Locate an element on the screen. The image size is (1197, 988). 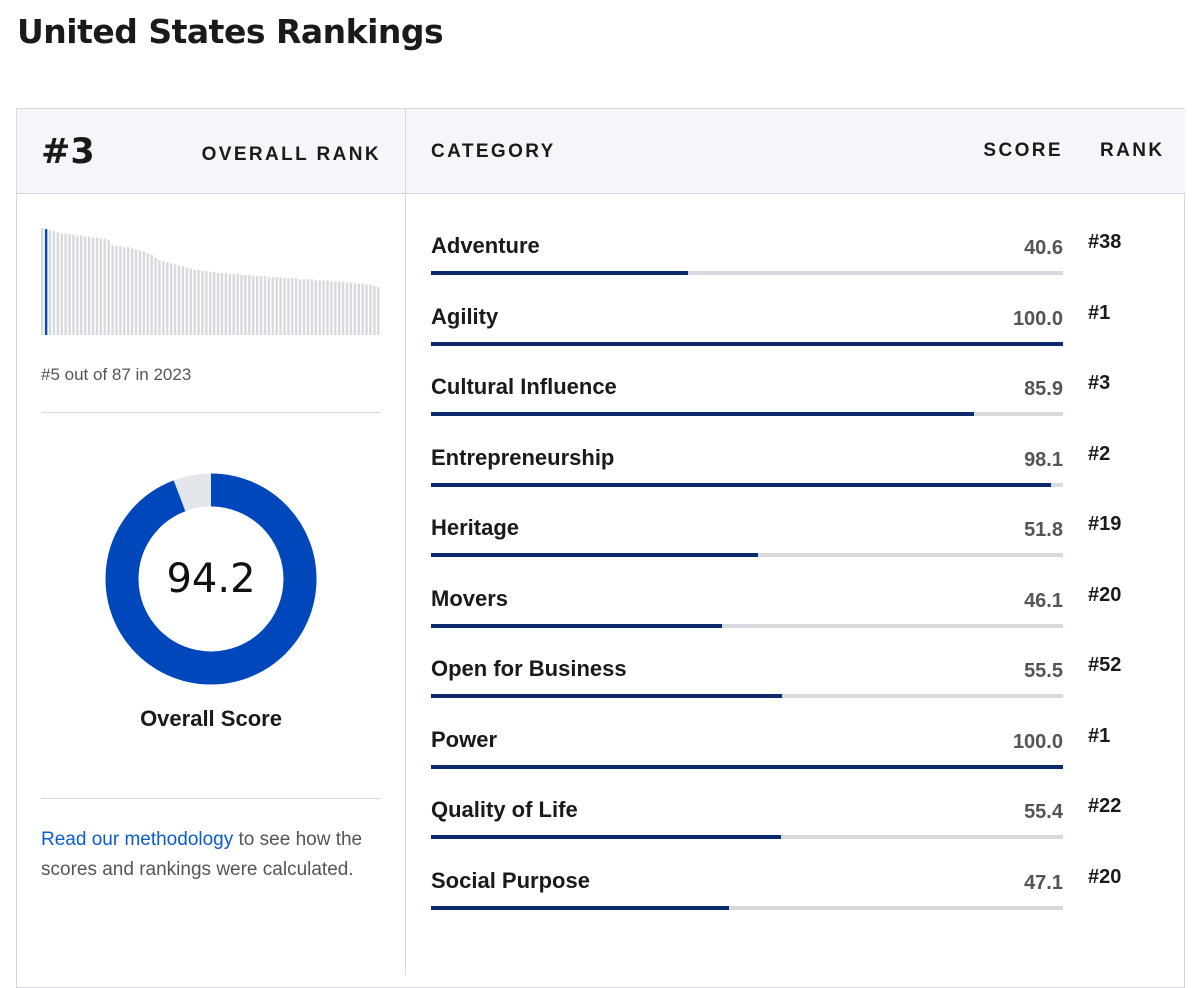
category-rank: #22 is located at coordinates (1105, 806).